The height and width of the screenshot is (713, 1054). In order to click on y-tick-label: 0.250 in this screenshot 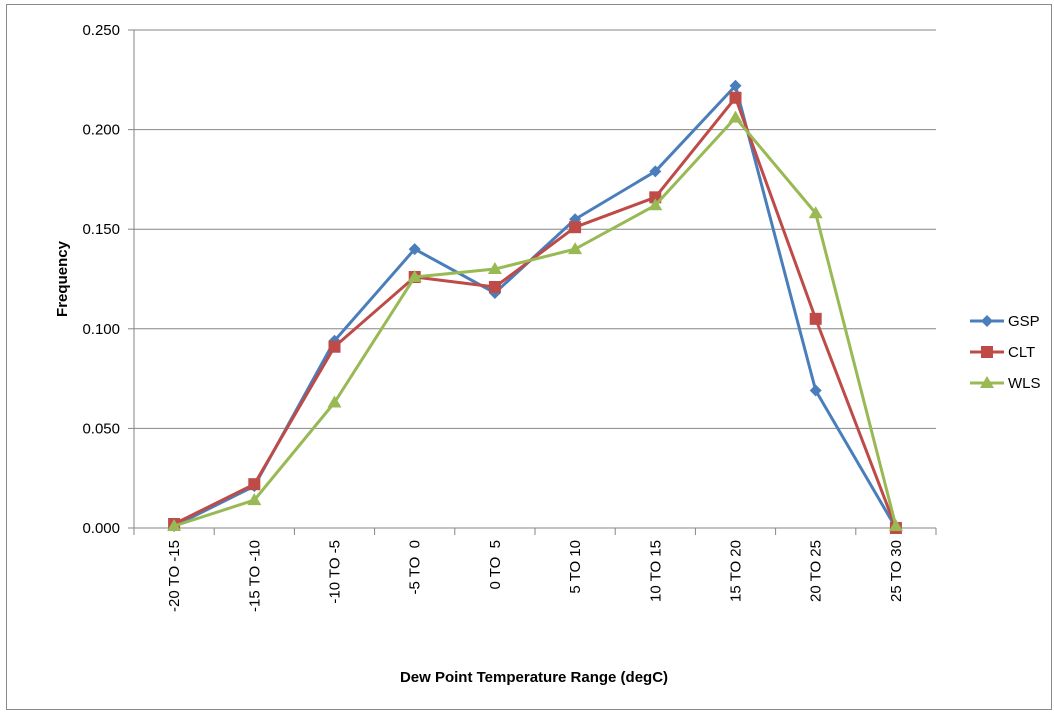, I will do `click(101, 30)`.